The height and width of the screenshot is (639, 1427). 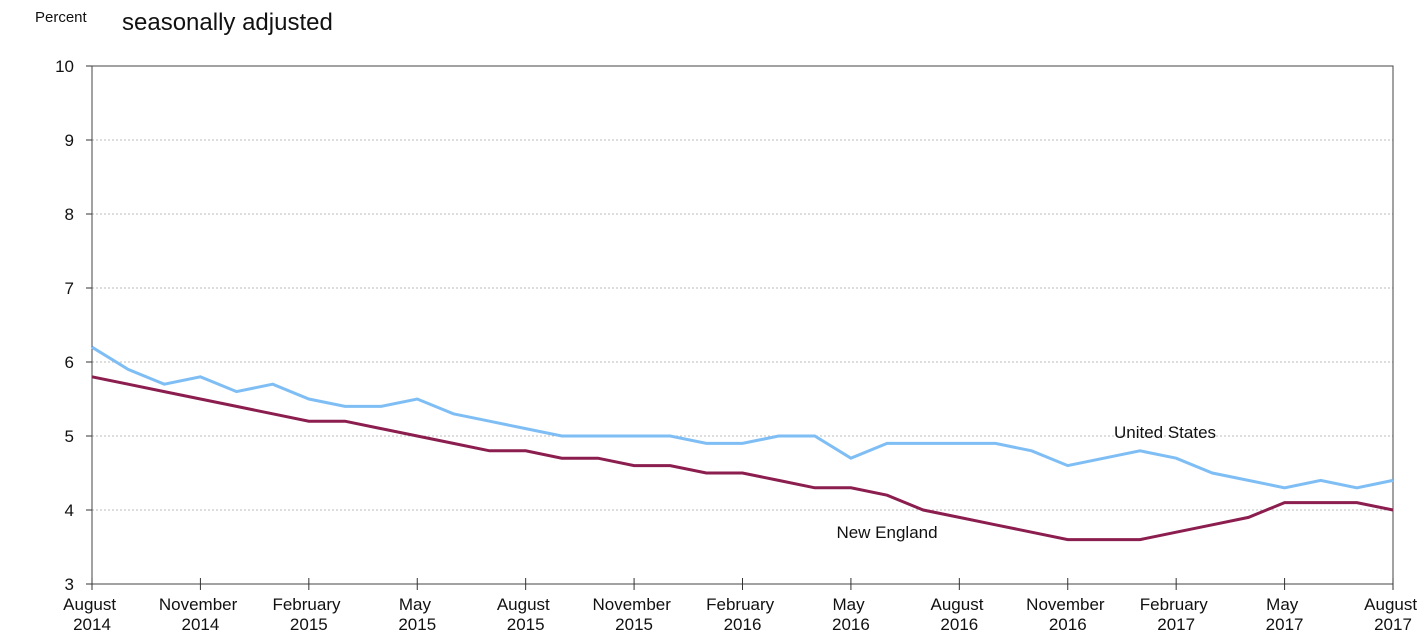 I want to click on x-tick-label: November 2015, so click(x=634, y=614).